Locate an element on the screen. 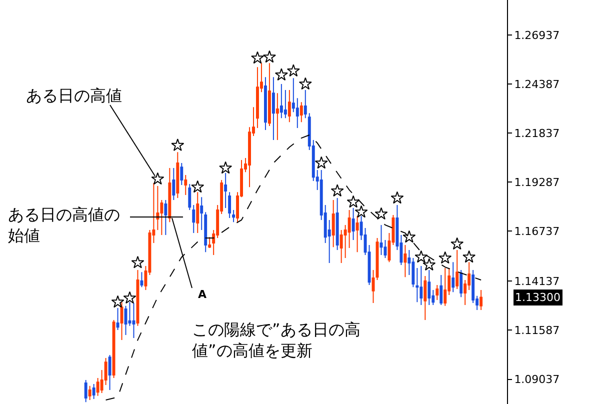 The height and width of the screenshot is (404, 598). y-tick-label: 1.21837 is located at coordinates (537, 133).